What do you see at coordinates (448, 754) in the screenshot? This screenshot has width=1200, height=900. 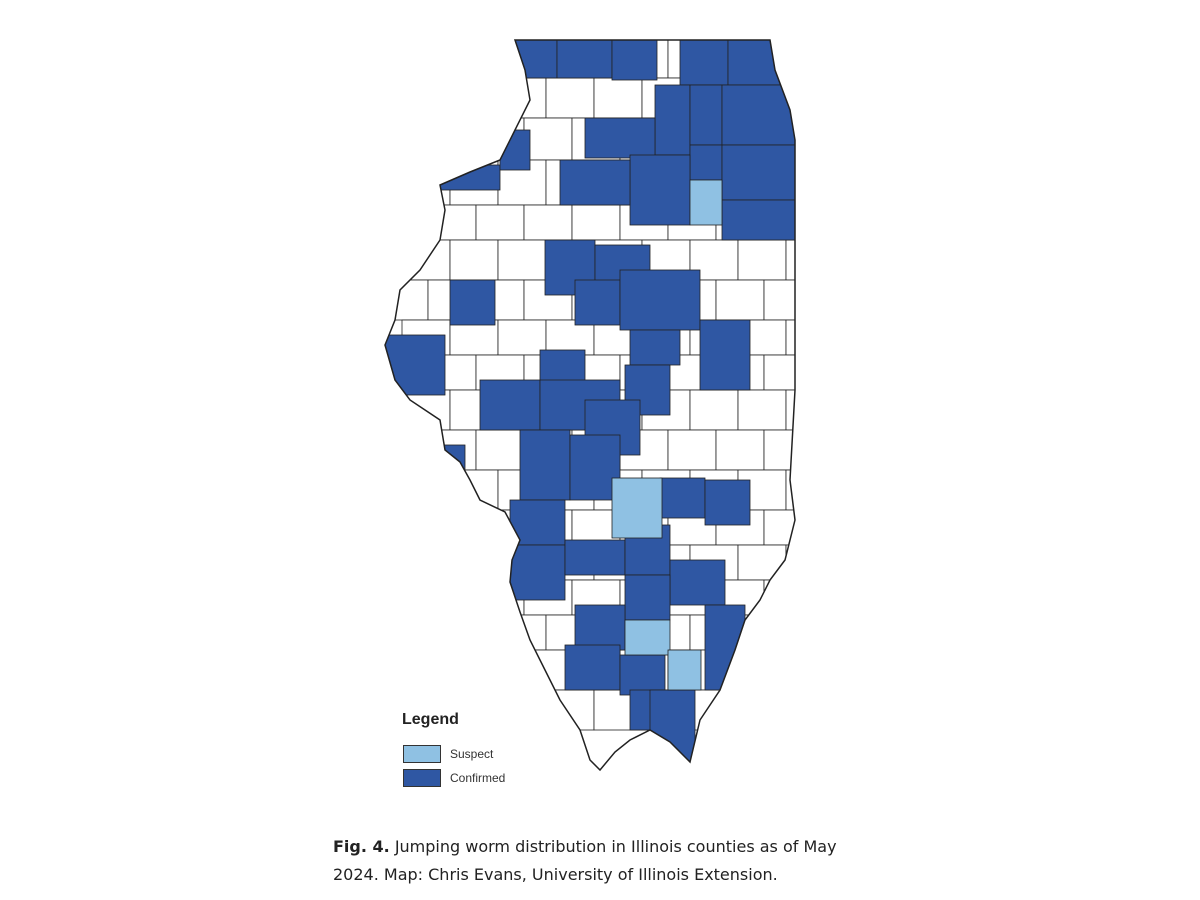 I see `legend-item-suspect: Suspect` at bounding box center [448, 754].